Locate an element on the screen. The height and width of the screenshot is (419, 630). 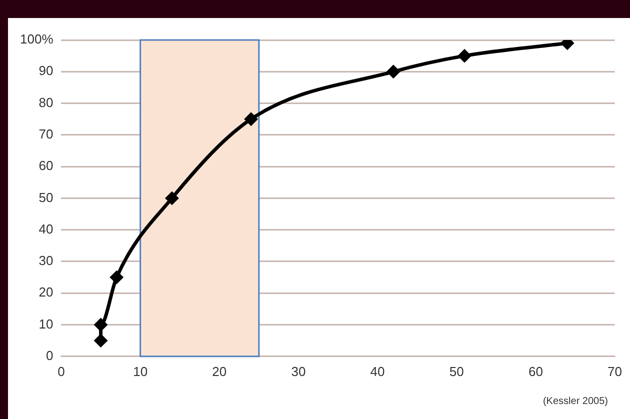
y-tick-label: 0 is located at coordinates (50, 355).